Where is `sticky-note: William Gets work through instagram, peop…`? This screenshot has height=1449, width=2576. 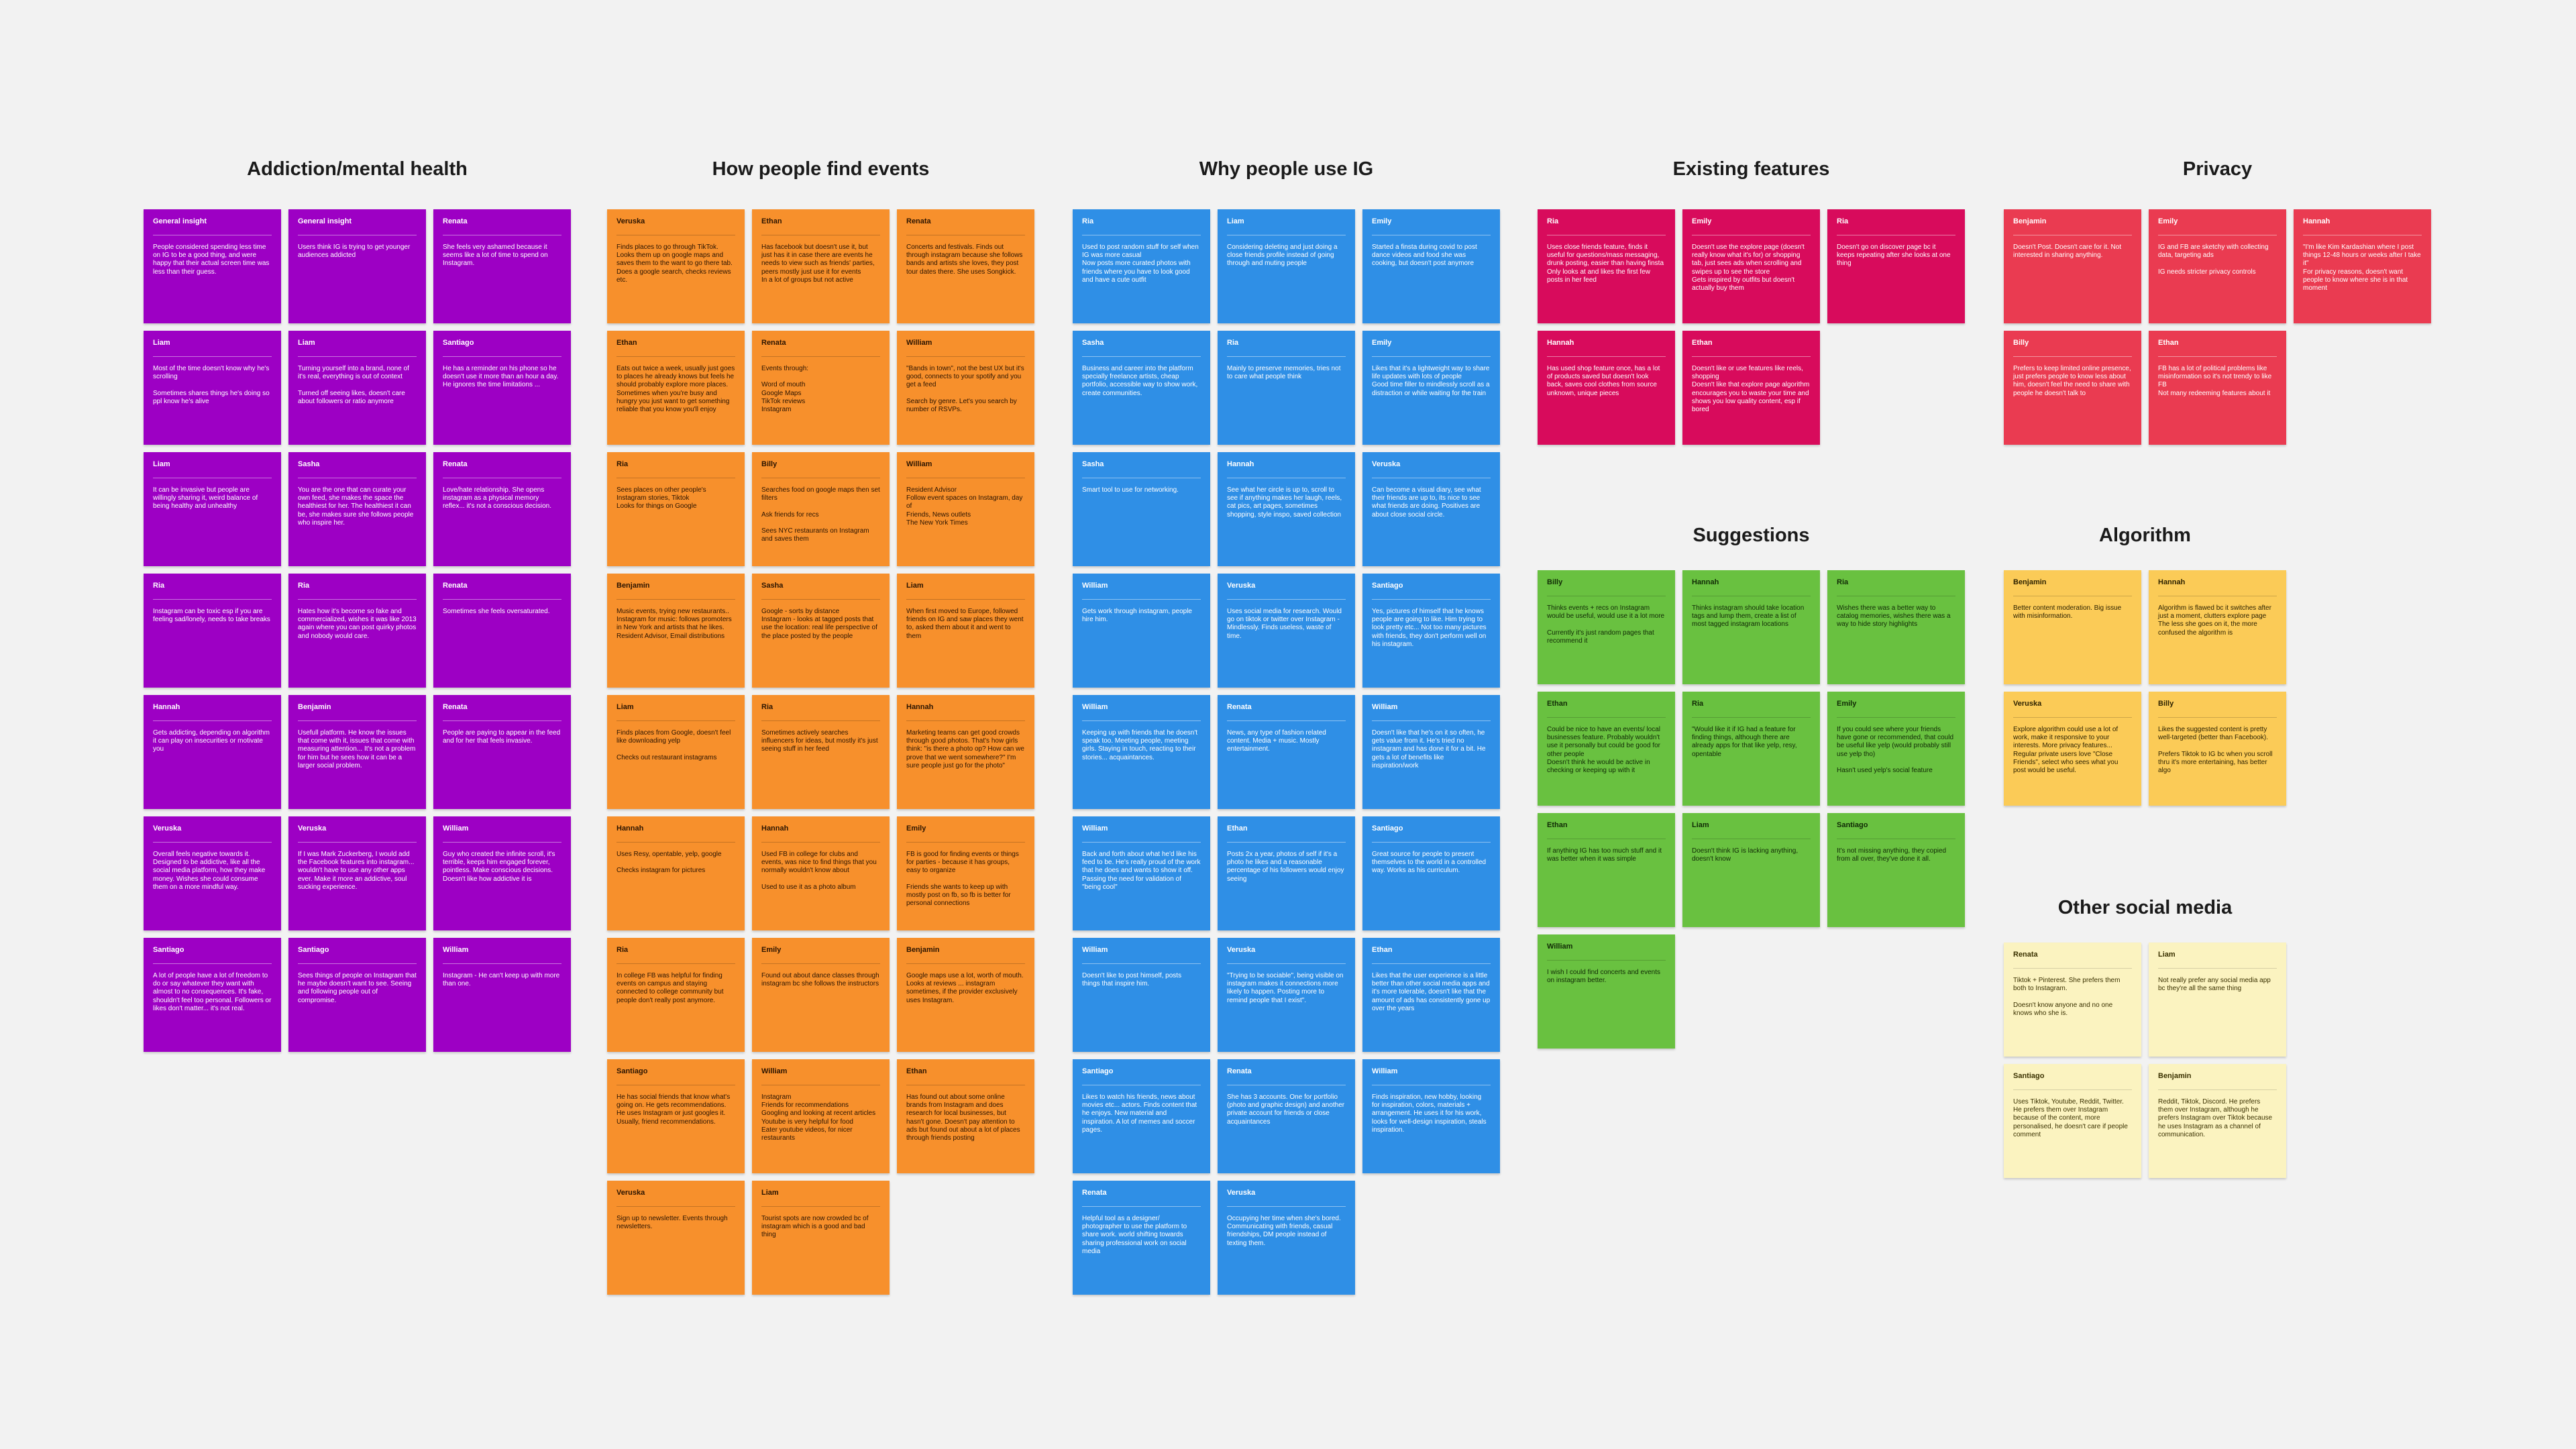
sticky-note: William Gets work through instagram, peop… is located at coordinates (1141, 631).